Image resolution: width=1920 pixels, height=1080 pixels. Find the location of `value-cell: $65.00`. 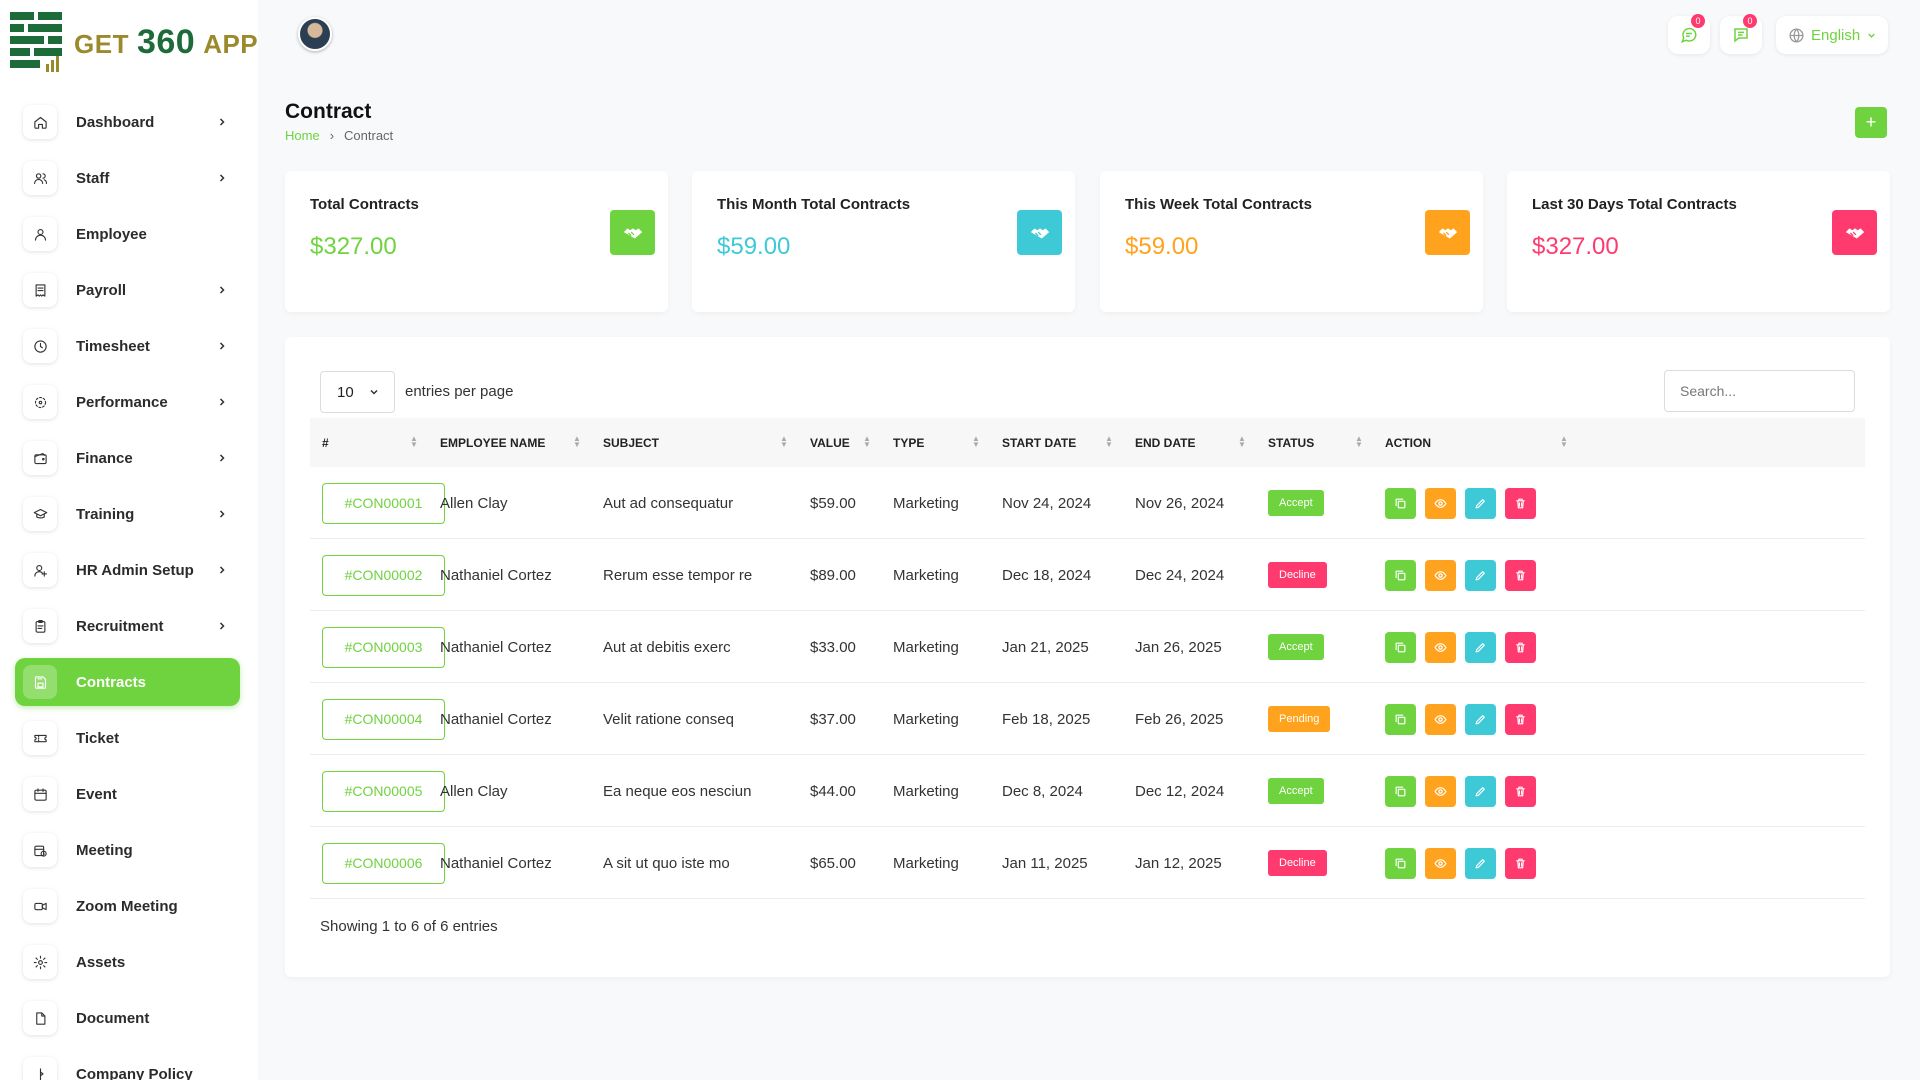

value-cell: $65.00 is located at coordinates (833, 863).